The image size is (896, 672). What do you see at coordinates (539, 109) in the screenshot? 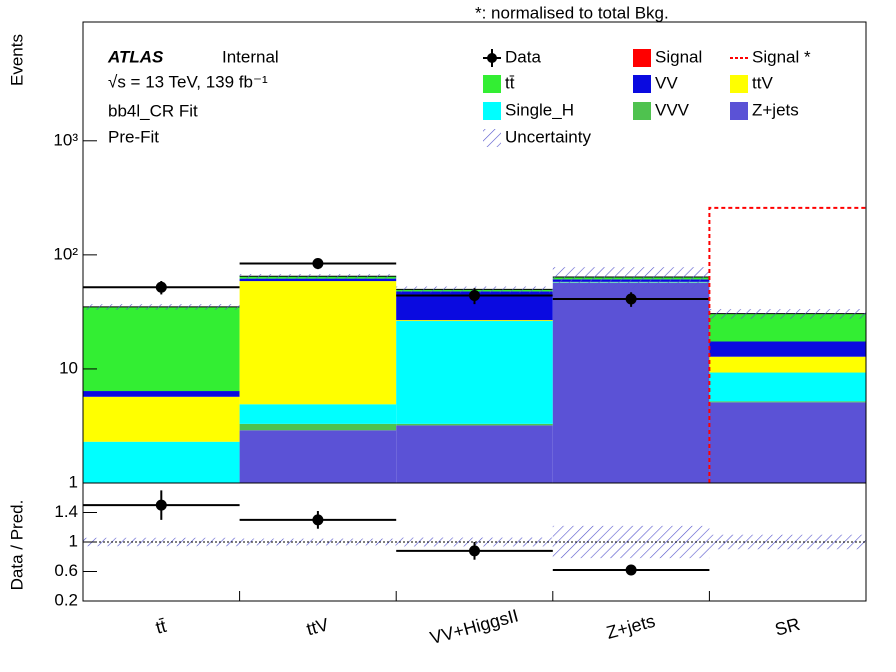
I see `legend-label: Single_H` at bounding box center [539, 109].